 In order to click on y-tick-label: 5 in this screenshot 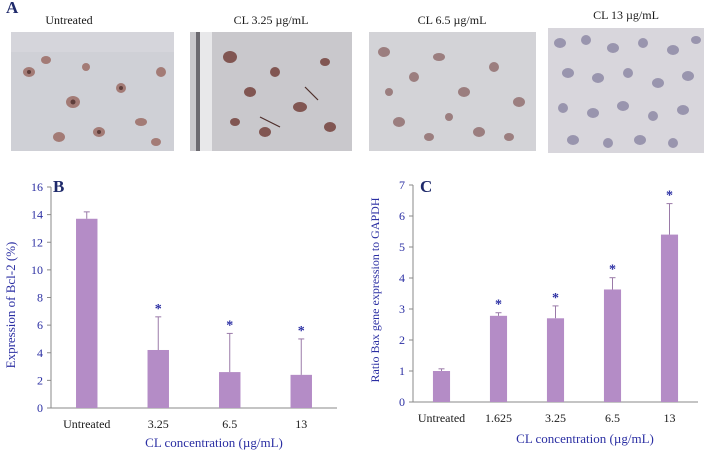, I will do `click(402, 247)`.